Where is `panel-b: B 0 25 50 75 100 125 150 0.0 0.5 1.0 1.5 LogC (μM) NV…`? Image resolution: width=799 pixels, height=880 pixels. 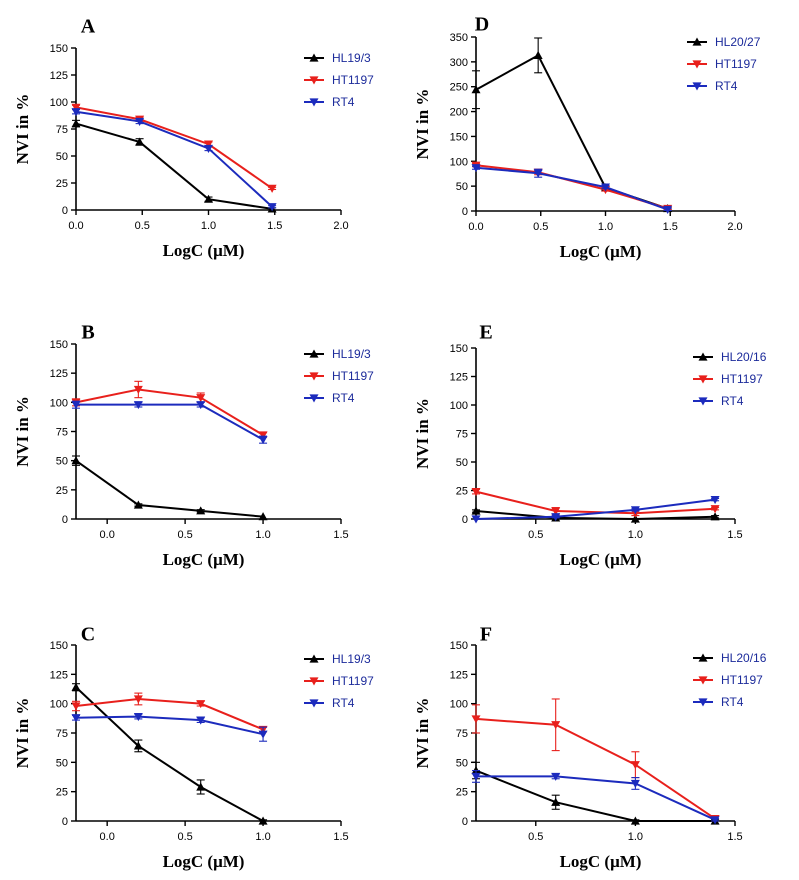 panel-b: B 0 25 50 75 100 125 150 0.0 0.5 1.0 1.5 LogC (μM) NV… is located at coordinates (193, 445).